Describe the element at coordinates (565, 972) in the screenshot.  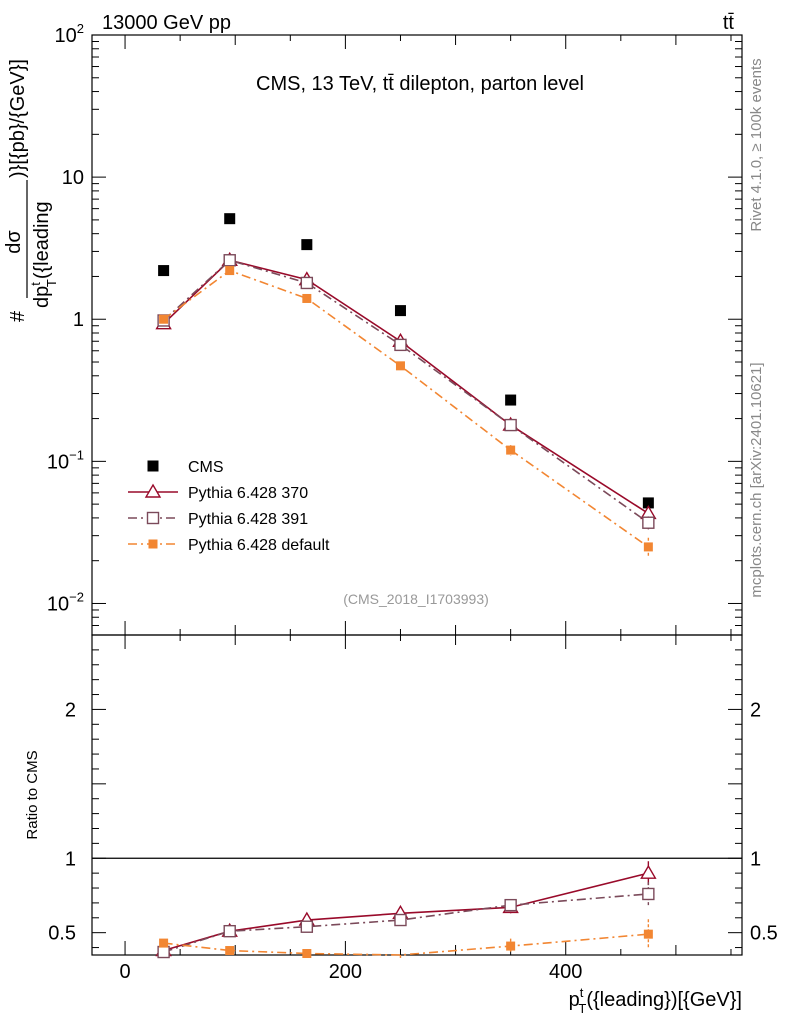
I see `x-tick-label: 400` at that location.